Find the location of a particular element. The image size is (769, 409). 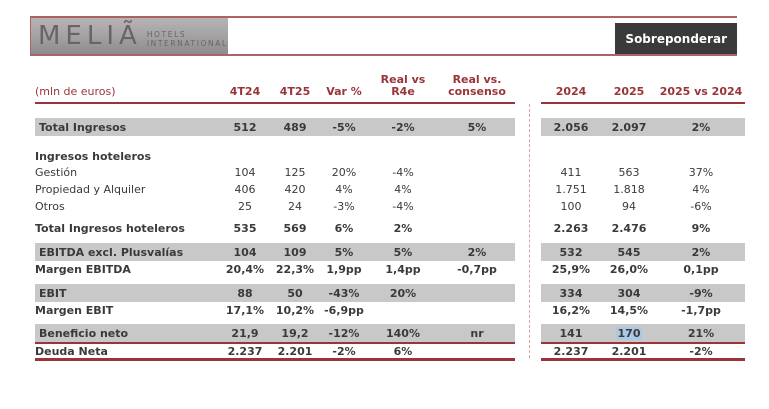

table-cell: -6,9pp is located at coordinates (344, 310).